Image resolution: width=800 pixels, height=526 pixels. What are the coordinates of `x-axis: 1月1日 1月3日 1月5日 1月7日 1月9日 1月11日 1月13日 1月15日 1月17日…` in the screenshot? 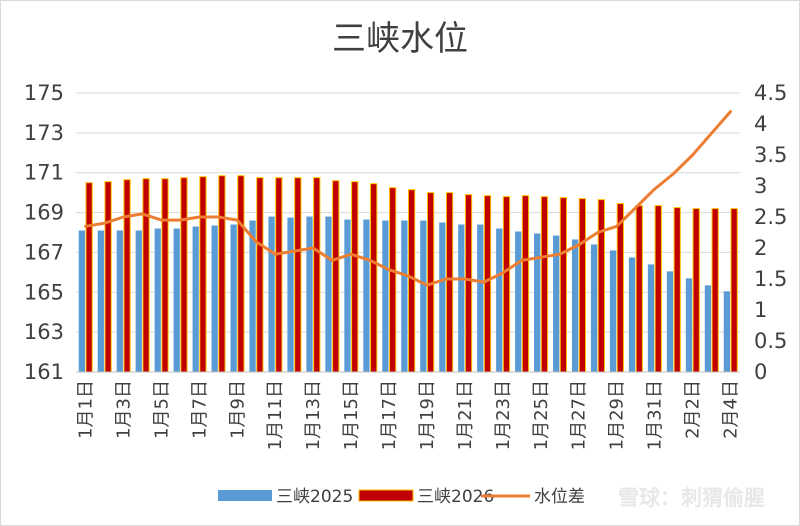 It's located at (408, 410).